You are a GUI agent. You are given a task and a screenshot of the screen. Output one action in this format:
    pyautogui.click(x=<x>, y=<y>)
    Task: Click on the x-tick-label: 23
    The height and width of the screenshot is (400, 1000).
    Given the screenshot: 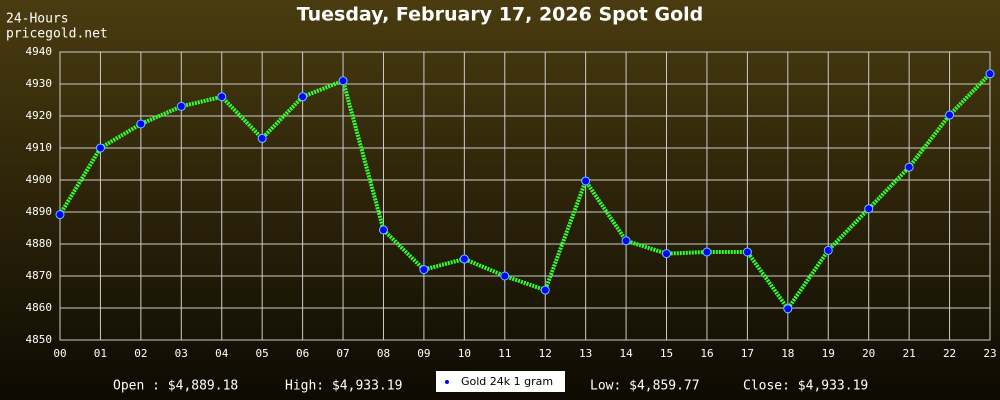 What is the action you would take?
    pyautogui.click(x=989, y=353)
    